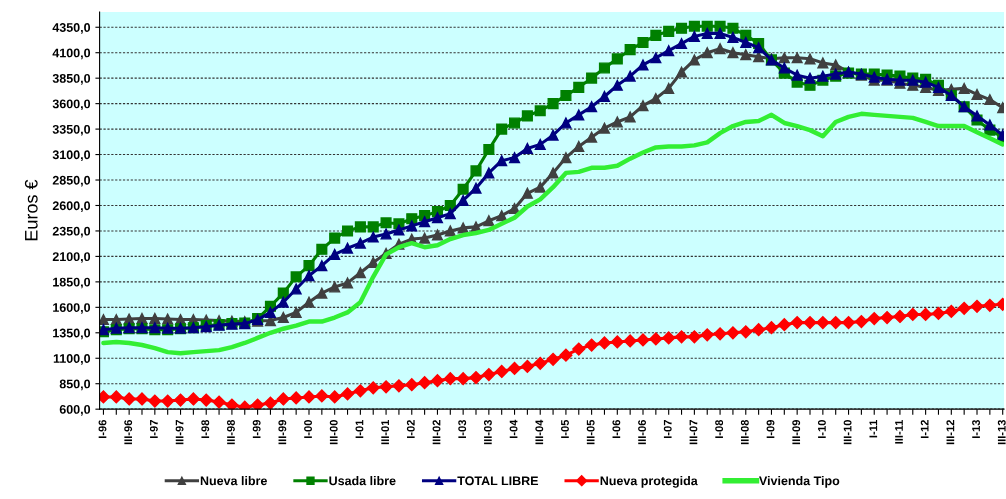 The width and height of the screenshot is (1006, 499). What do you see at coordinates (436, 432) in the screenshot?
I see `x-tick-label: III-02` at bounding box center [436, 432].